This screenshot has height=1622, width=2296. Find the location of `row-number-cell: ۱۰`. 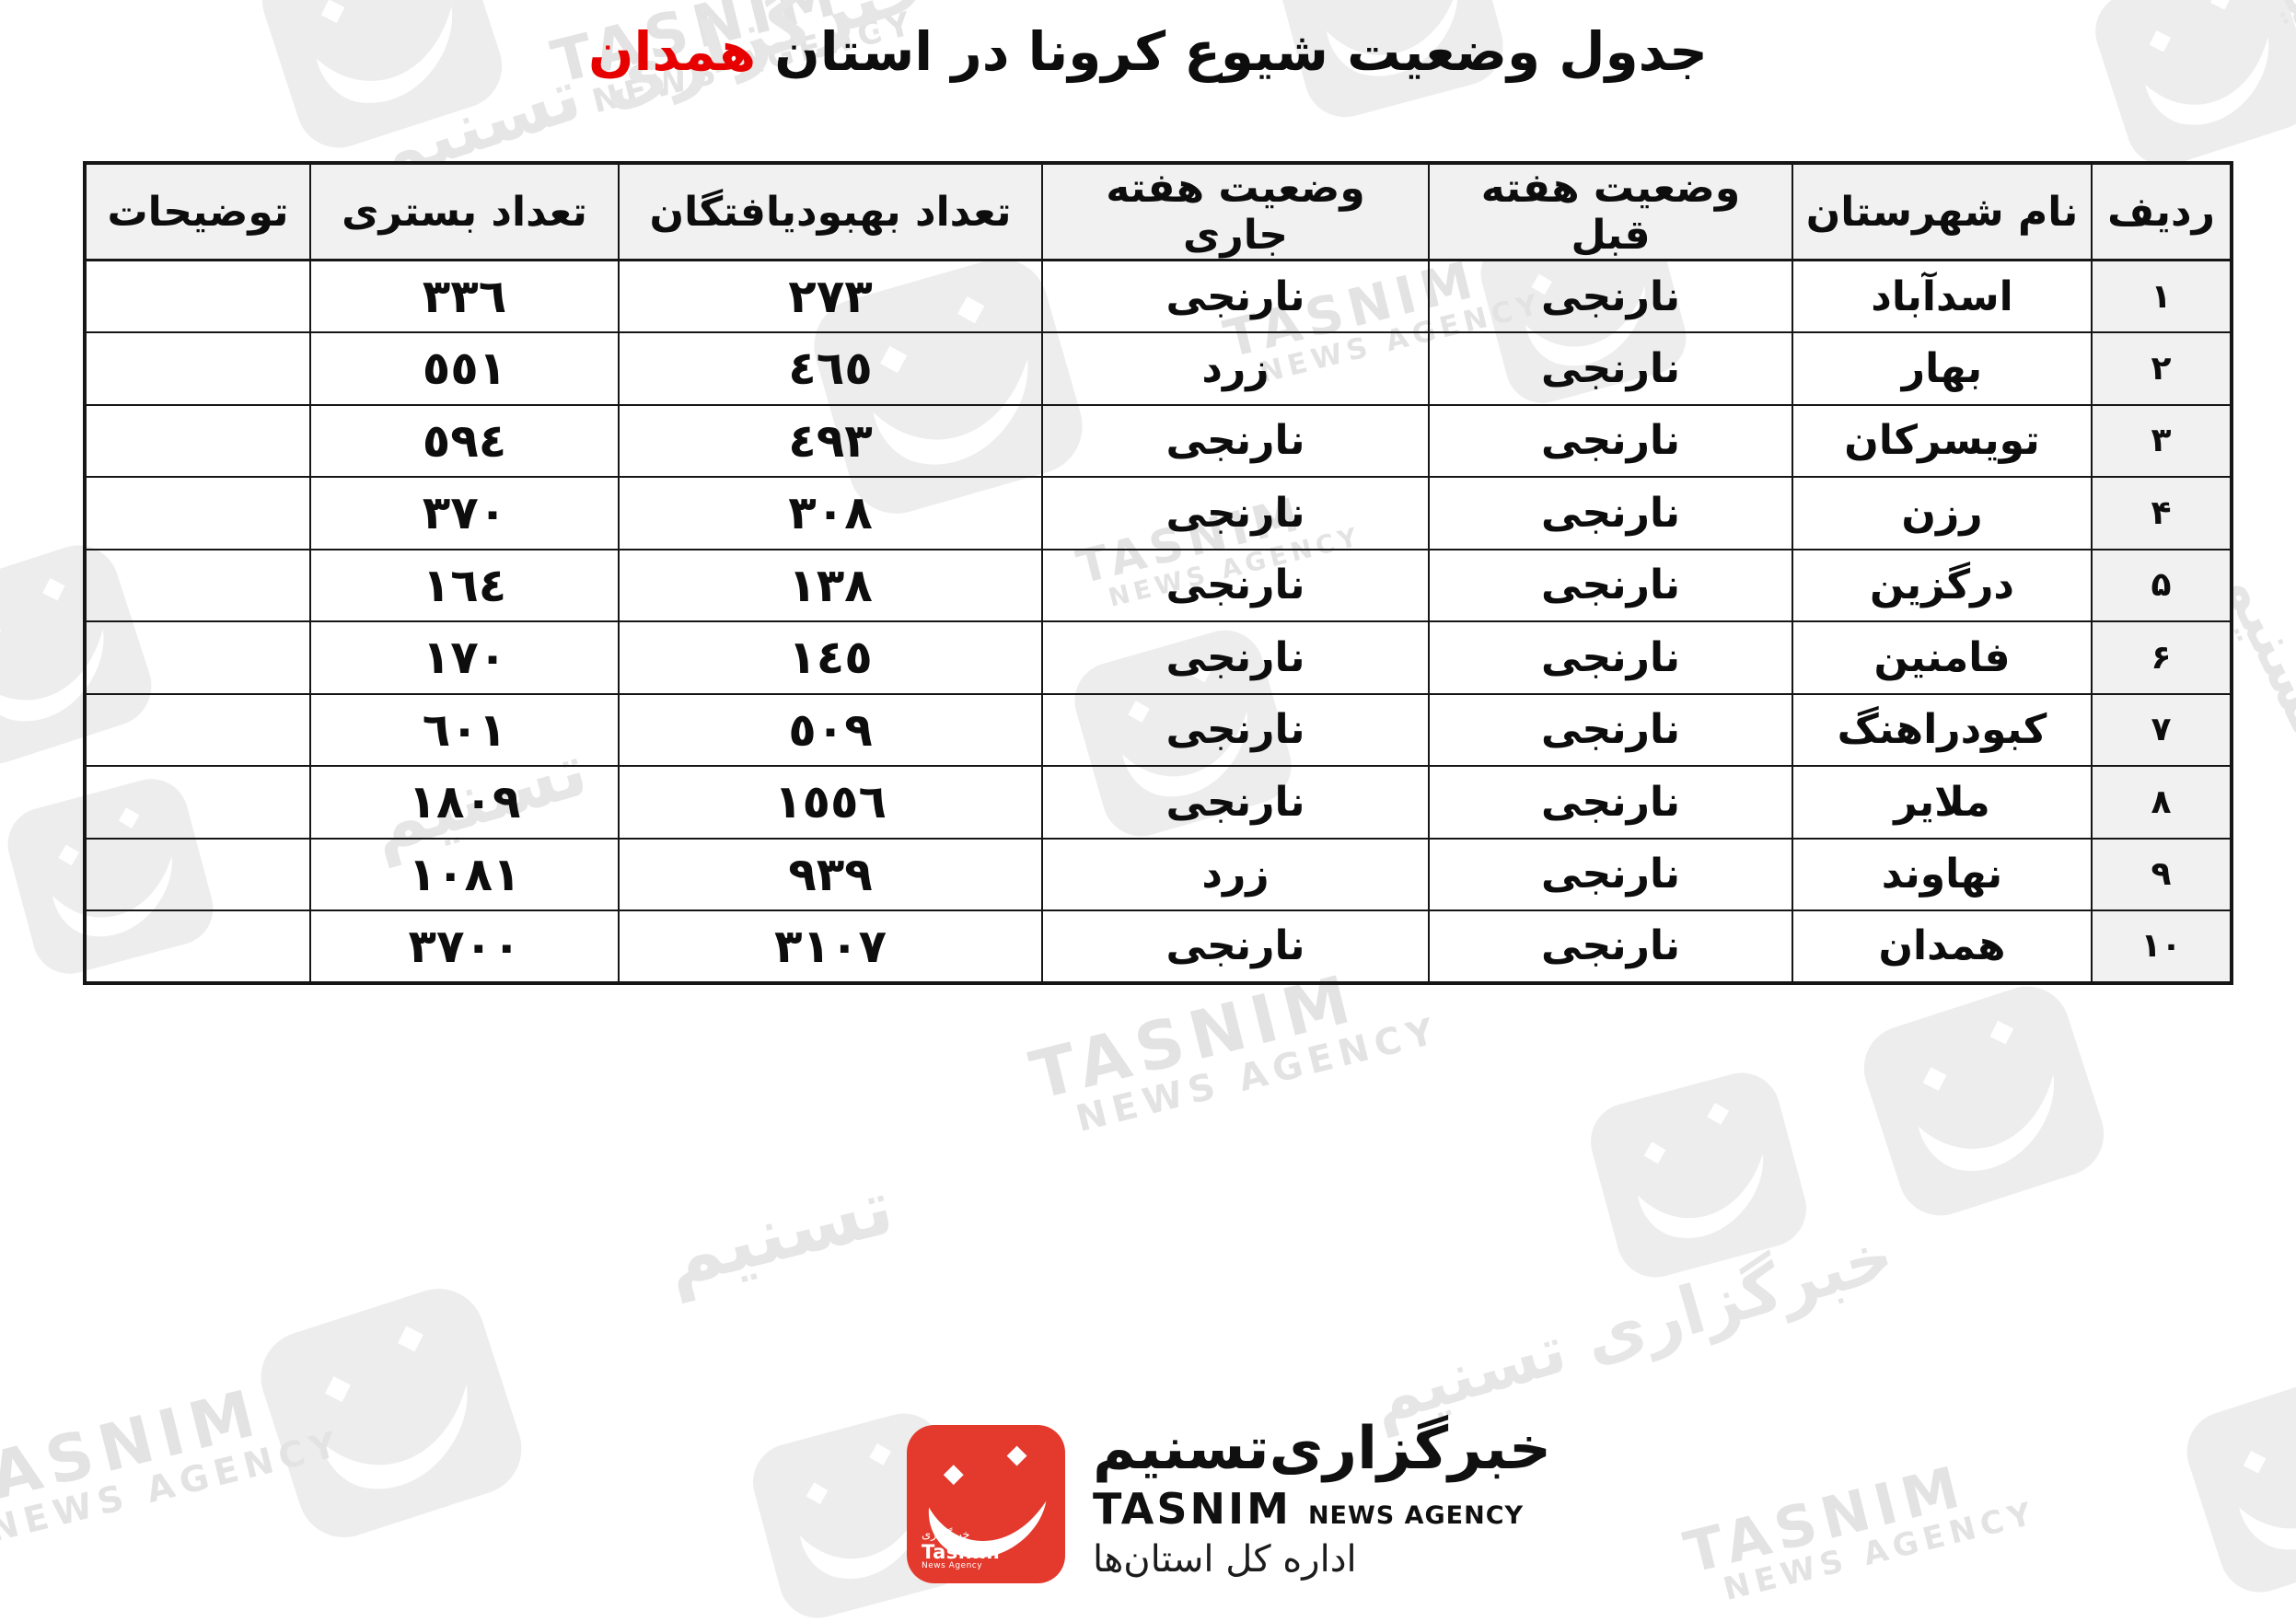

row-number-cell: ۱۰ is located at coordinates (2161, 946).